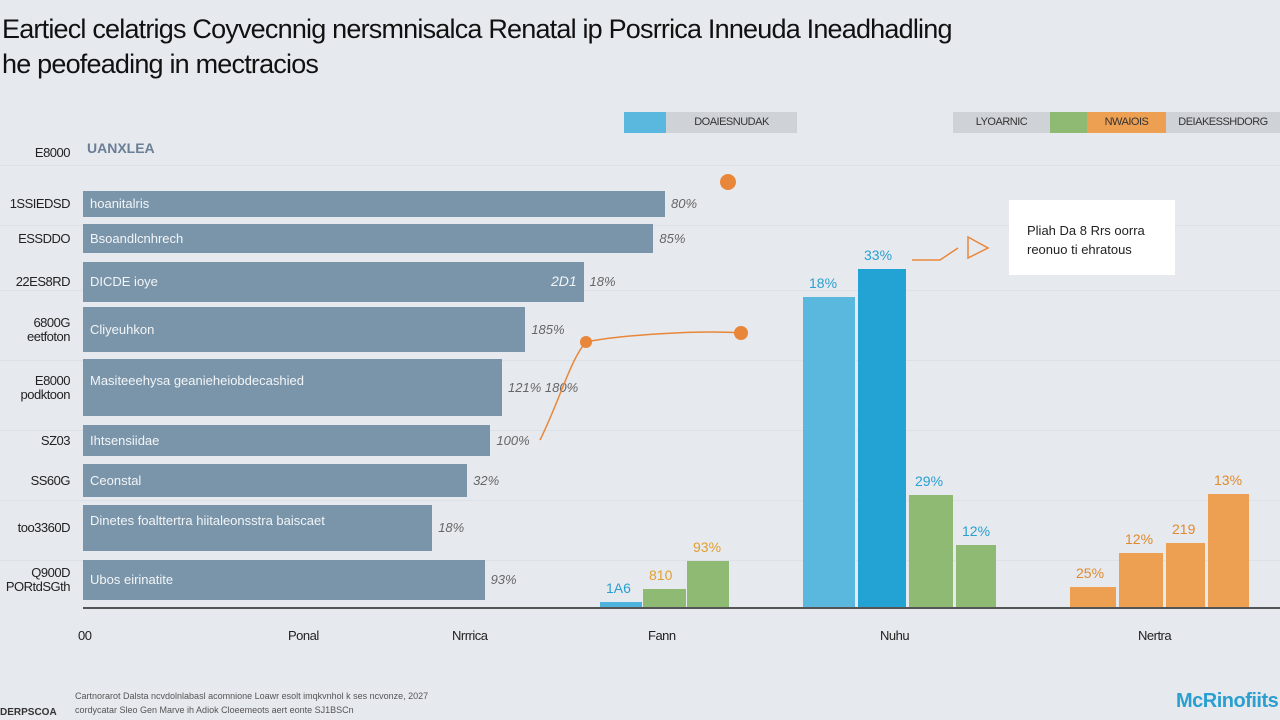 The width and height of the screenshot is (1280, 720). What do you see at coordinates (49, 336) in the screenshot?
I see `y-tick-text: eetfoton` at bounding box center [49, 336].